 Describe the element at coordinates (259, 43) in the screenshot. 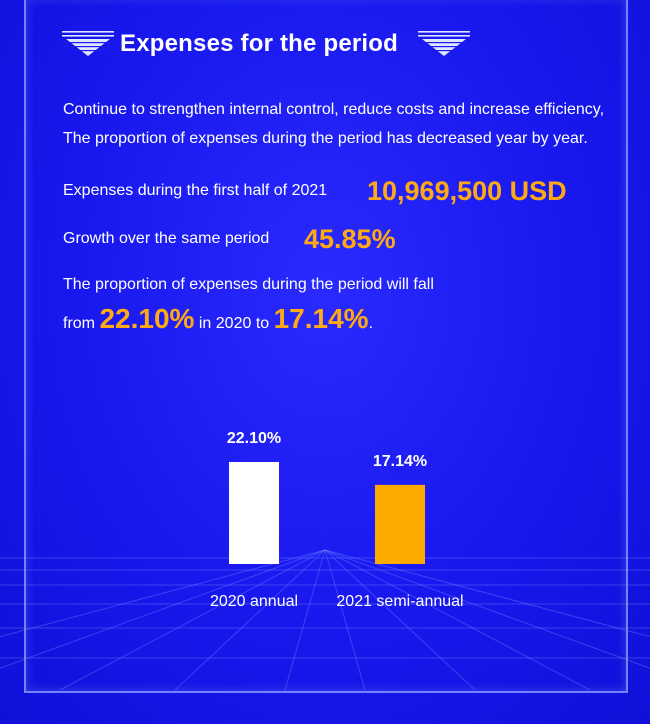

I see `page-title: Expenses for the period` at that location.